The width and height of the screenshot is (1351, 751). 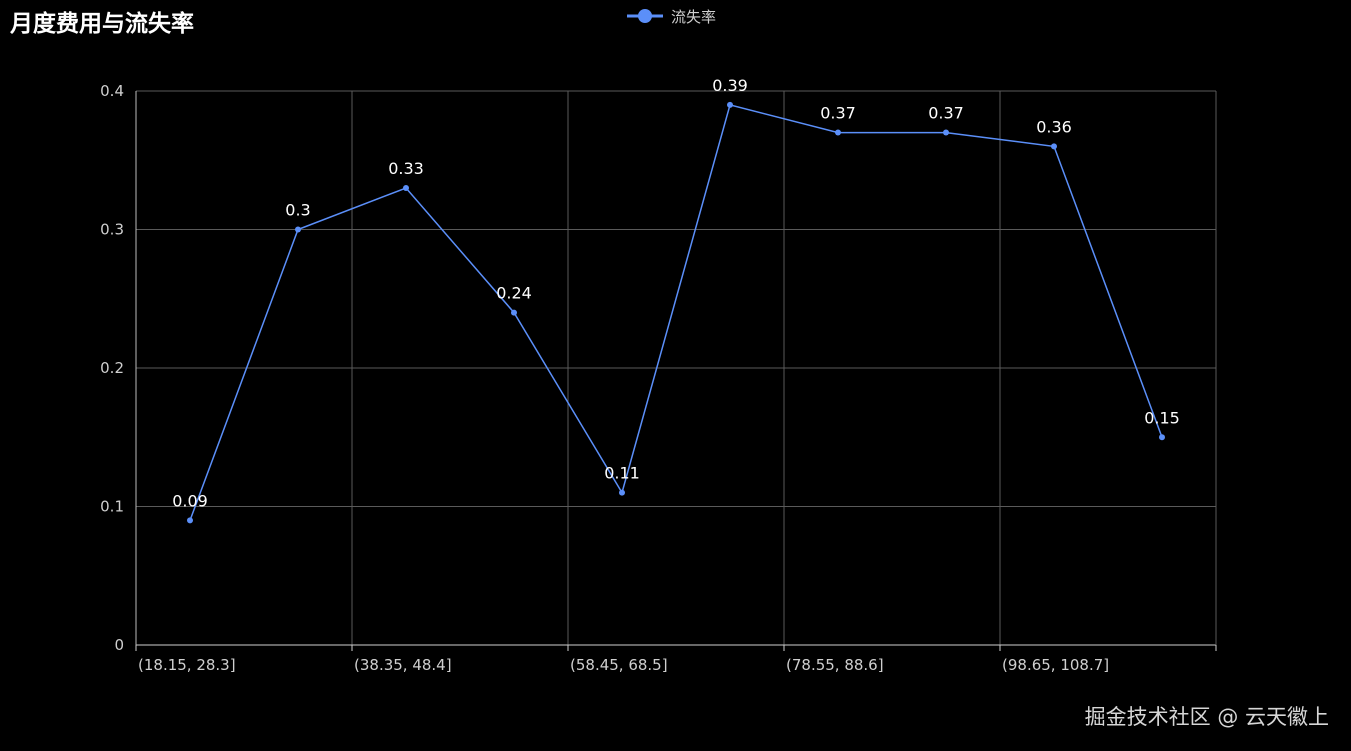 What do you see at coordinates (514, 293) in the screenshot?
I see `data-label: 0.24` at bounding box center [514, 293].